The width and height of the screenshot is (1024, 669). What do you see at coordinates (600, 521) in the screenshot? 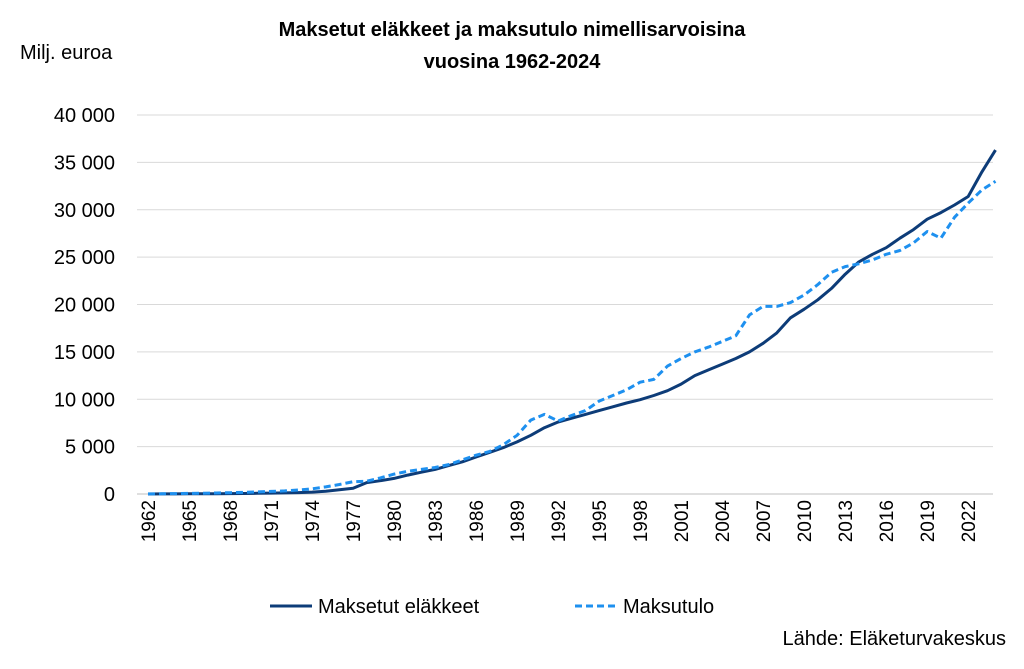
I see `x-tick-label: 1995` at bounding box center [600, 521].